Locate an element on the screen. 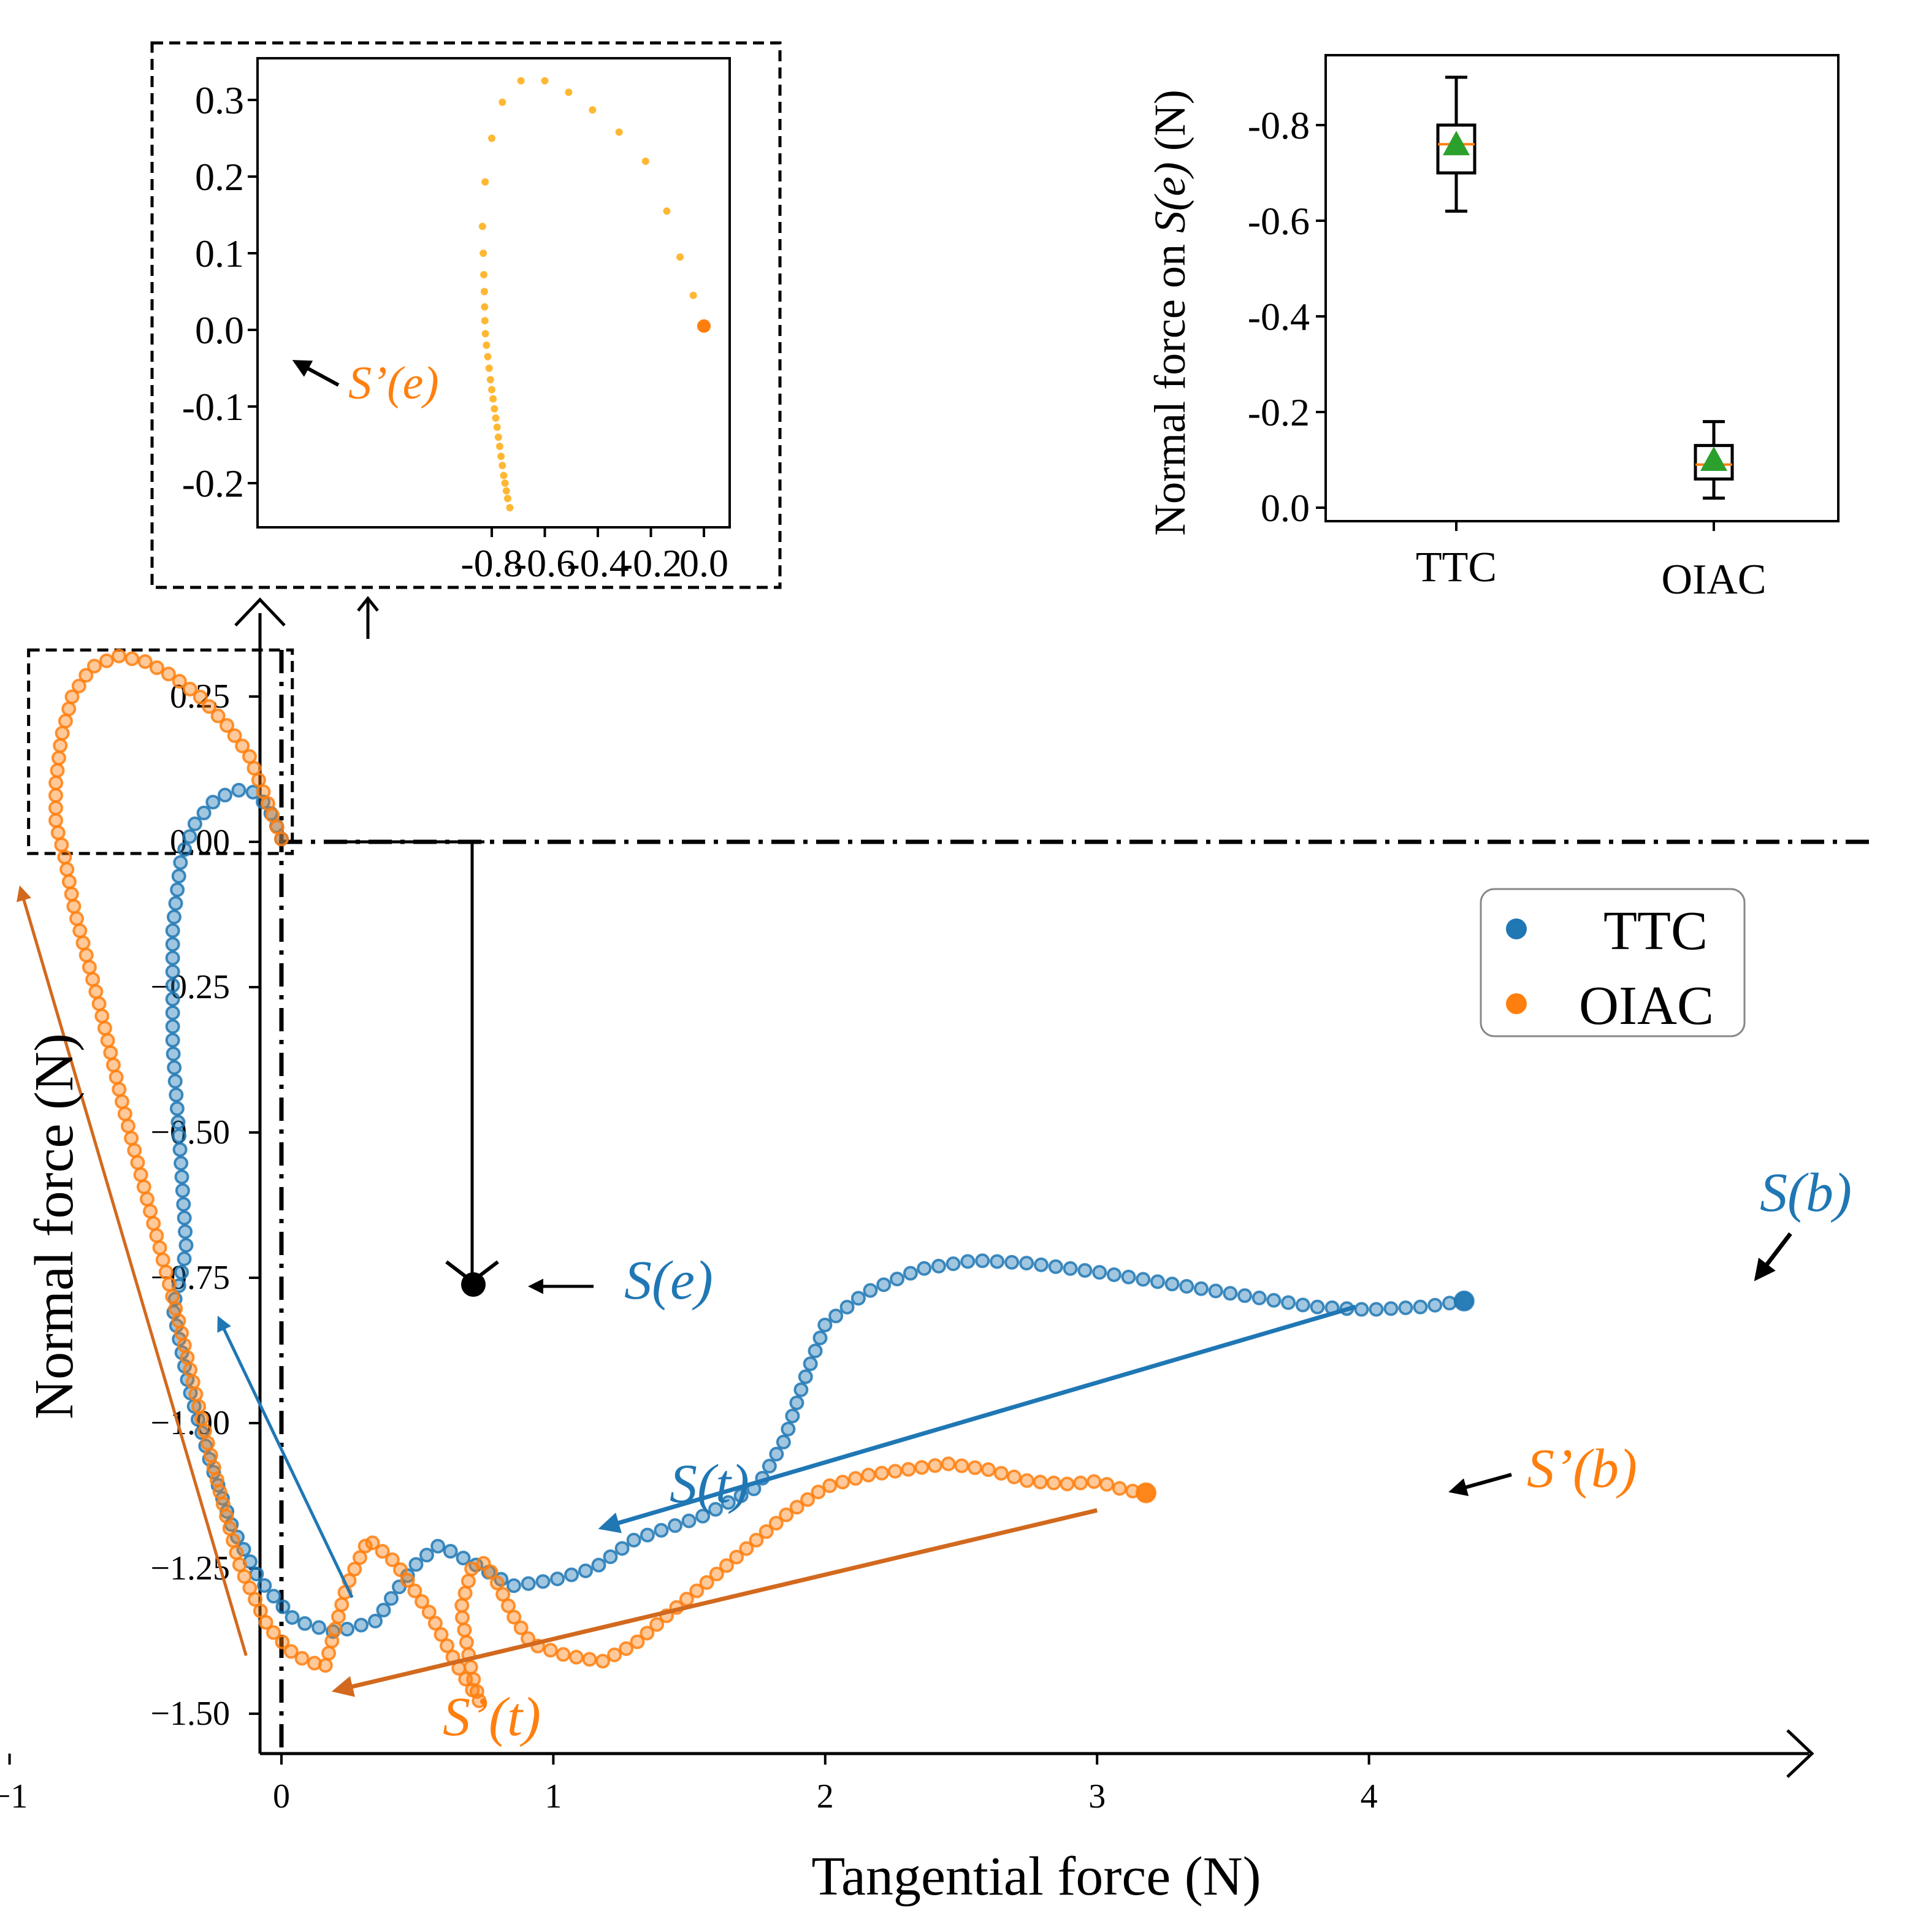 This screenshot has width=1918, height=1932. legend: TTC OIAC is located at coordinates (1613, 963).